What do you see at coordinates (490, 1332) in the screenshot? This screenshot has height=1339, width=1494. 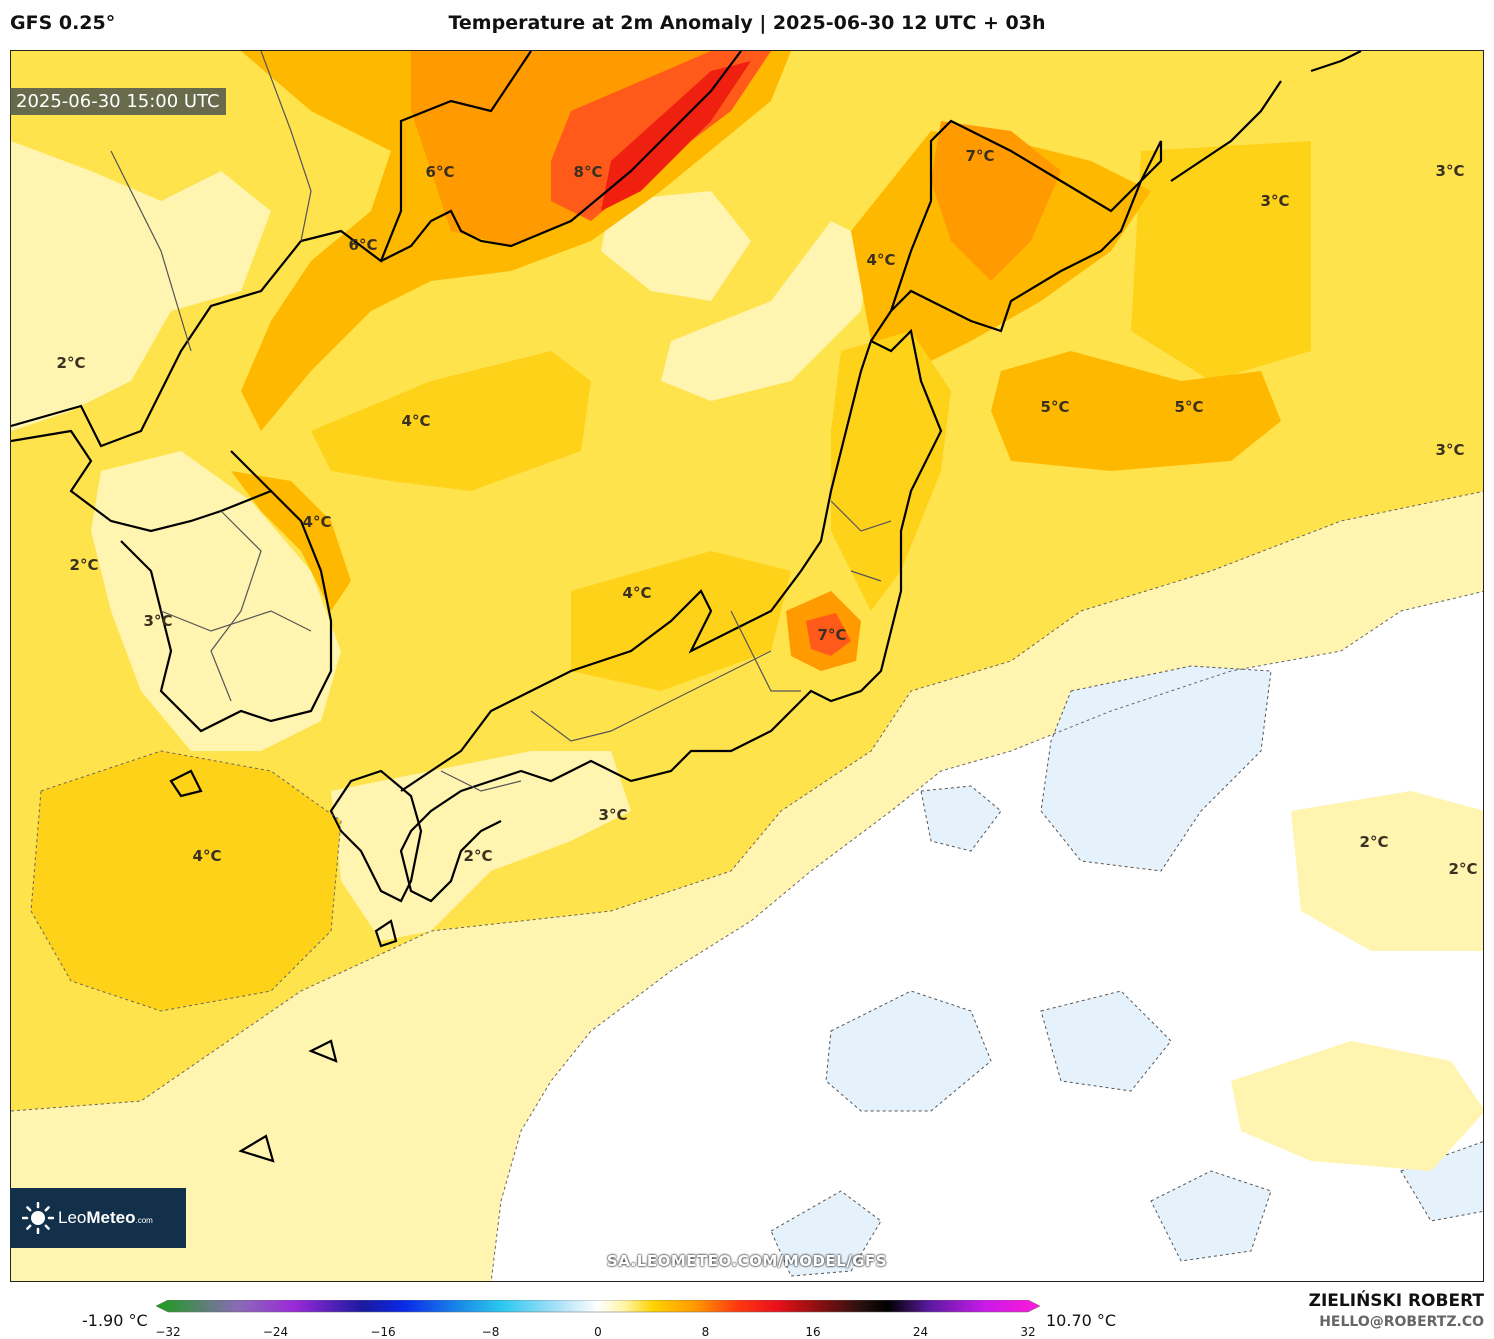 I see `colorbar-tick: −8` at bounding box center [490, 1332].